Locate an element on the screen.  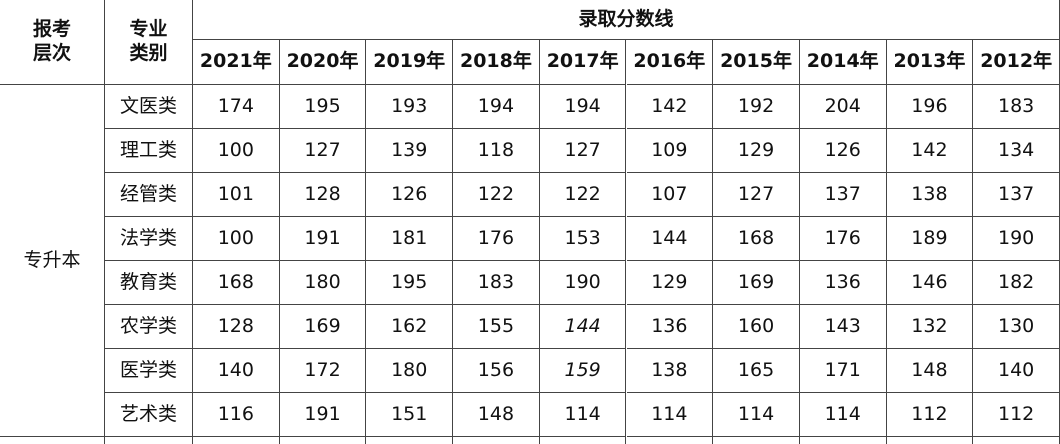
score-cell: 114 is located at coordinates (843, 415).